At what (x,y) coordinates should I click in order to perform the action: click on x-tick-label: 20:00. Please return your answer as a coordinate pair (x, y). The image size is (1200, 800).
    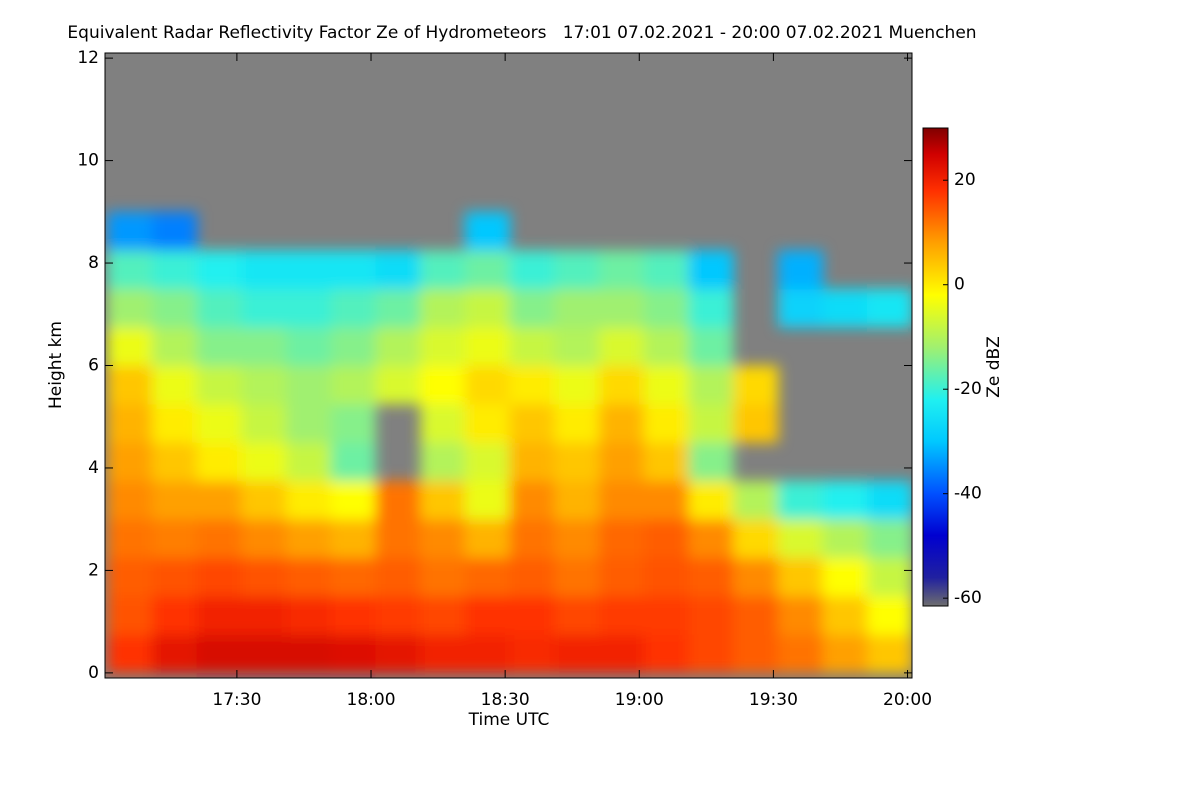
    Looking at the image, I should click on (907, 700).